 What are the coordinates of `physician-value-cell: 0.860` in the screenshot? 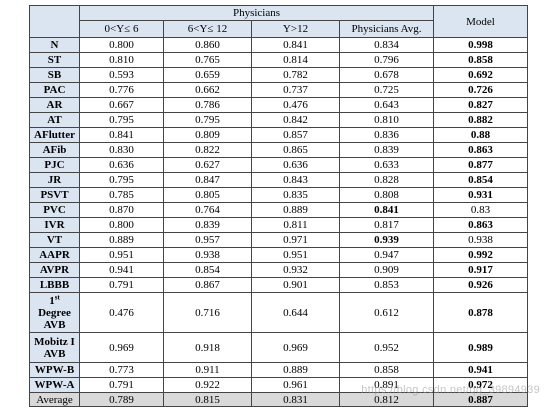 It's located at (207, 45).